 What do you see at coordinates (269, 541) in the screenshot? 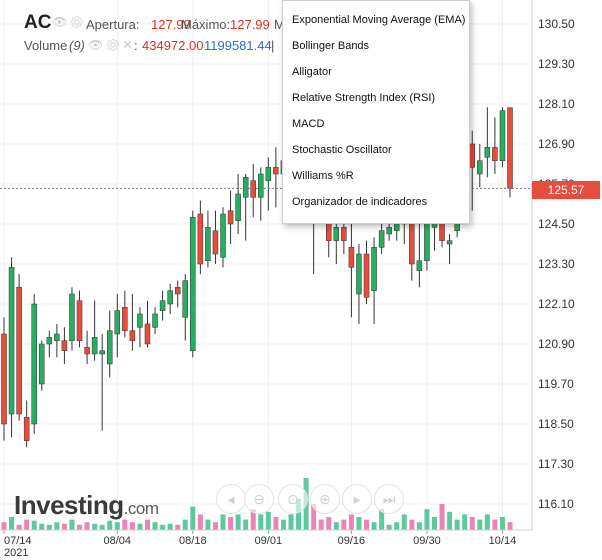
I see `x-tick-label: 09/01` at bounding box center [269, 541].